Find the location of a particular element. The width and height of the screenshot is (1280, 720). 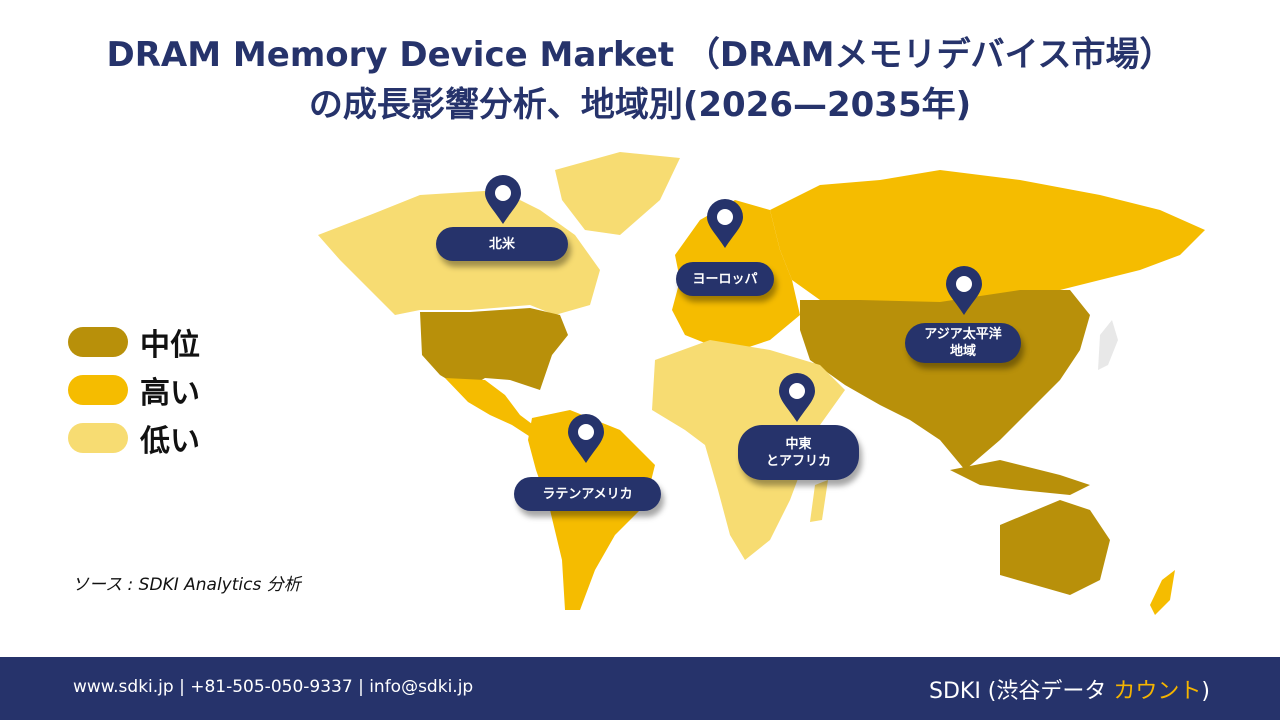

footer-brand: SDKI (渋谷データ カウント) is located at coordinates (1069, 689).